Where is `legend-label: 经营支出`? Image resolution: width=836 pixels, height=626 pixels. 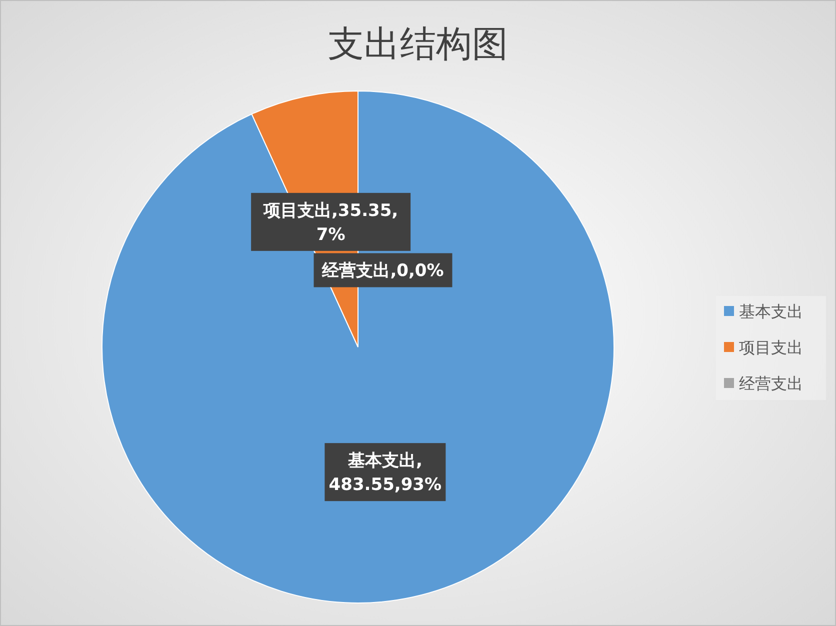
legend-label: 经营支出 is located at coordinates (771, 383).